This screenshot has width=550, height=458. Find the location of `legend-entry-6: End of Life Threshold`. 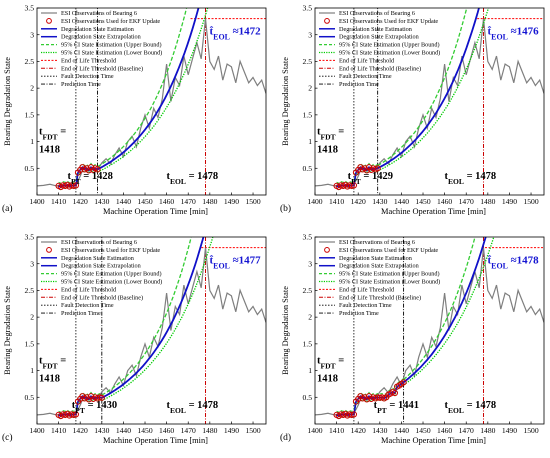

legend-entry-6: End of Life Threshold is located at coordinates (89, 289).